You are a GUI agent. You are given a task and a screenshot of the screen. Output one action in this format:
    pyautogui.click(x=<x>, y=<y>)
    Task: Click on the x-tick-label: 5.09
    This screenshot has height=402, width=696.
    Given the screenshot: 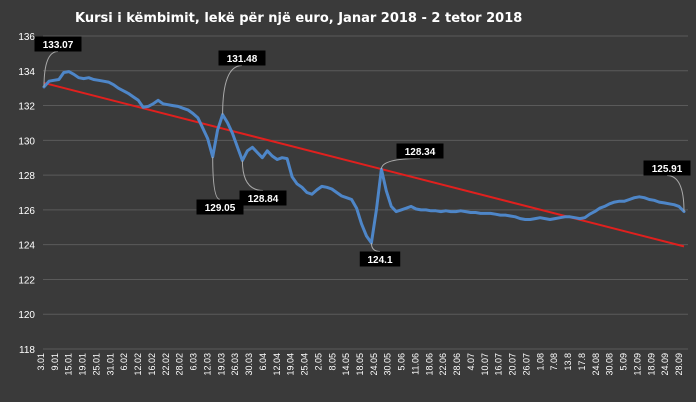 What is the action you would take?
    pyautogui.click(x=624, y=362)
    